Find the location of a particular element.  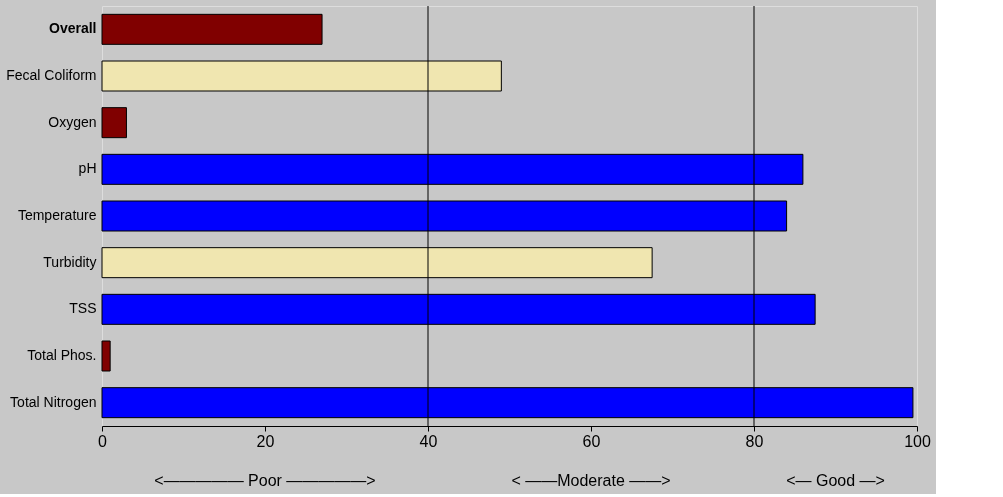

text: <————— Poor —————> is located at coordinates (265, 480).